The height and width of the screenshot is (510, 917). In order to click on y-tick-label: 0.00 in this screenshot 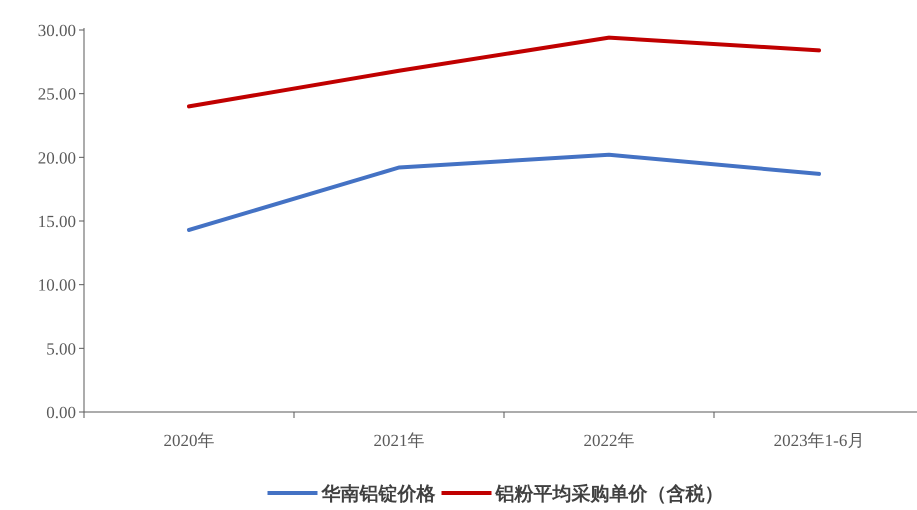, I will do `click(61, 412)`.